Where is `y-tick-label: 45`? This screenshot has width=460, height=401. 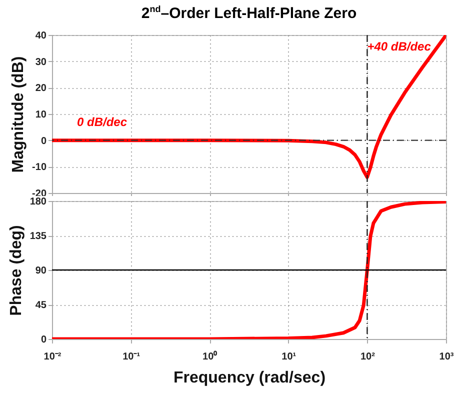 y-tick-label: 45 is located at coordinates (41, 305).